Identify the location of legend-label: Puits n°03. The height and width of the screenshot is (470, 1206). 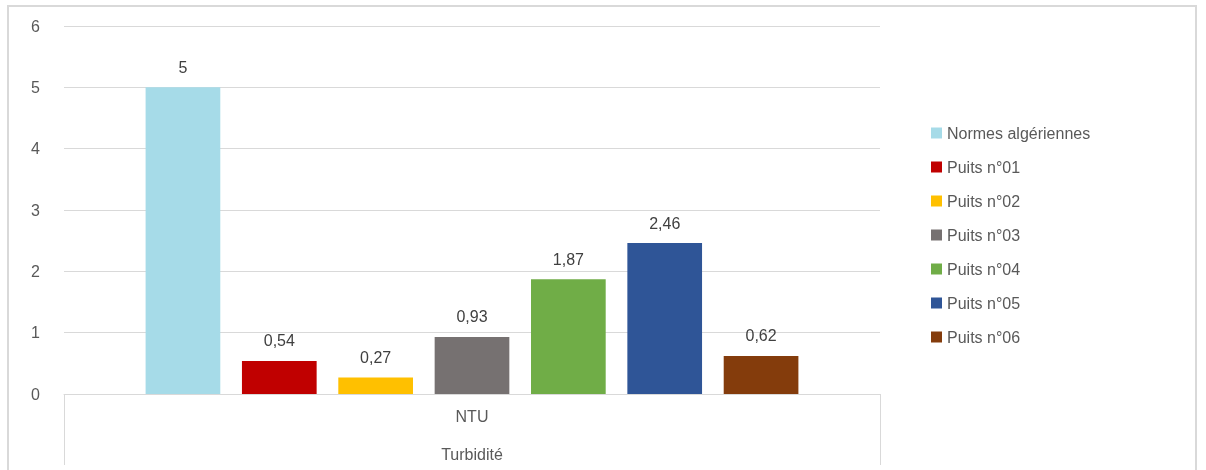
(984, 235).